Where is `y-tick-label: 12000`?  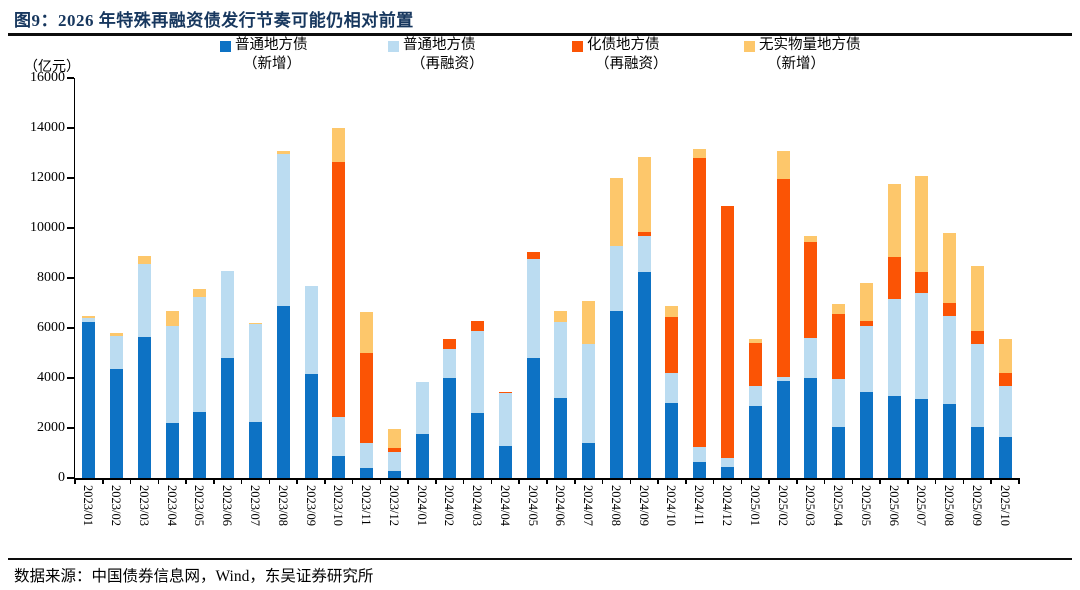 y-tick-label: 12000 is located at coordinates (47, 177).